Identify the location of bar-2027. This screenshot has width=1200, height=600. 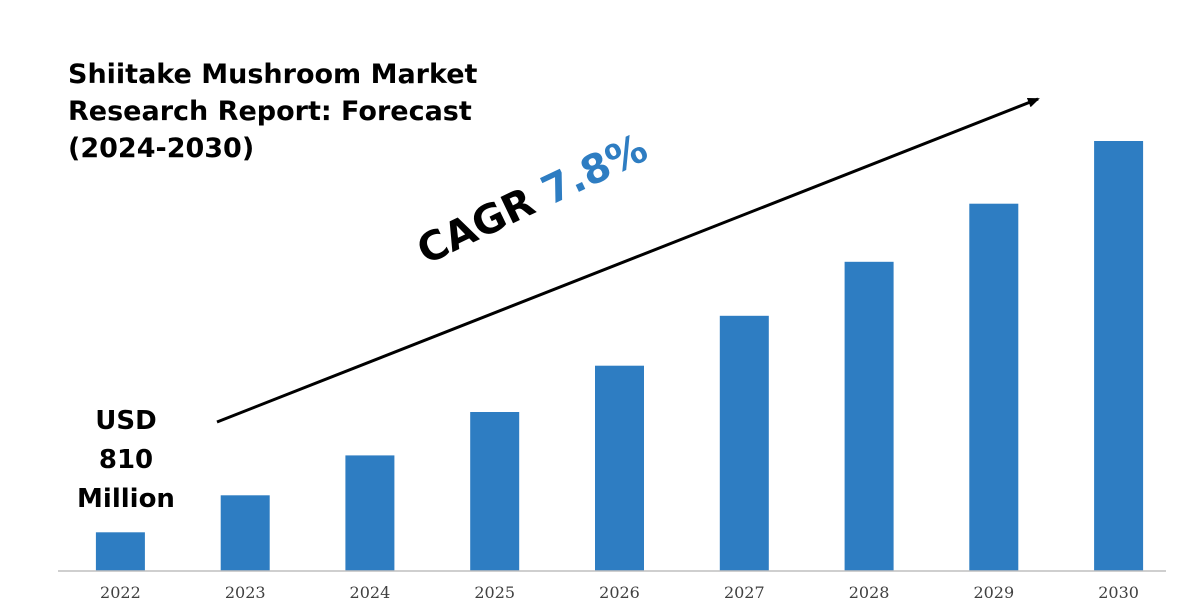
(744, 443).